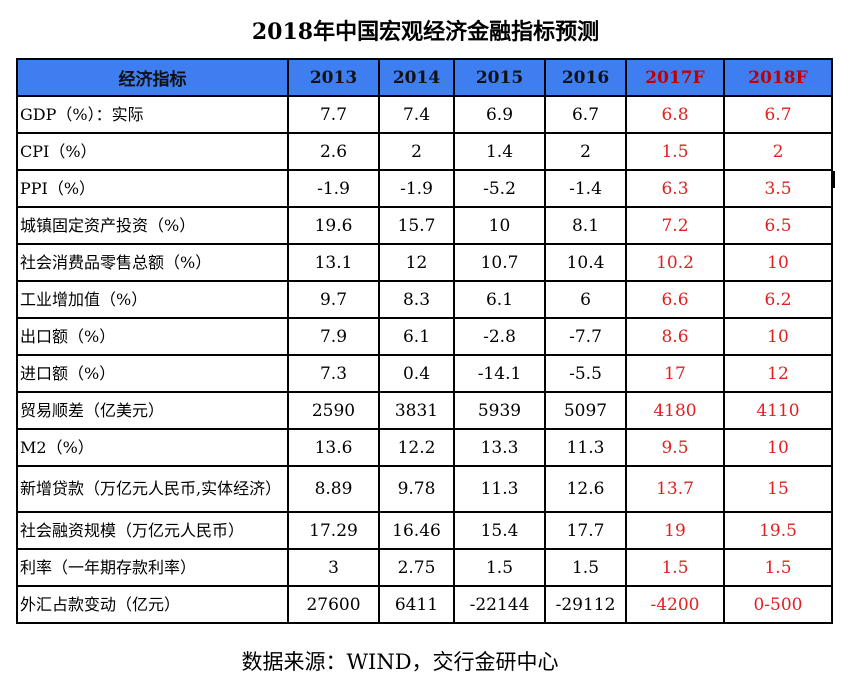 The image size is (851, 685). What do you see at coordinates (152, 336) in the screenshot?
I see `row-label: 出口额（%）` at bounding box center [152, 336].